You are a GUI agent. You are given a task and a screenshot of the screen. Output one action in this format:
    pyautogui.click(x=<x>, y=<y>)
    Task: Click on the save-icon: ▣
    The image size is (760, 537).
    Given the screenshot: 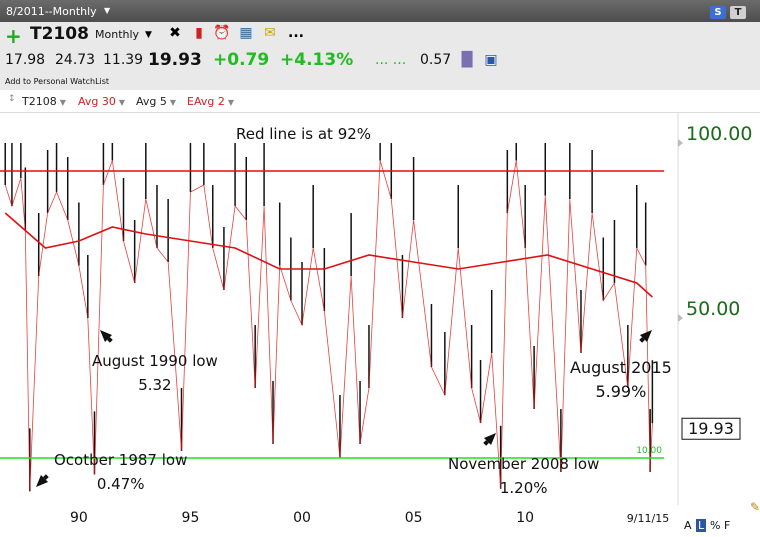 What is the action you would take?
    pyautogui.click(x=491, y=60)
    